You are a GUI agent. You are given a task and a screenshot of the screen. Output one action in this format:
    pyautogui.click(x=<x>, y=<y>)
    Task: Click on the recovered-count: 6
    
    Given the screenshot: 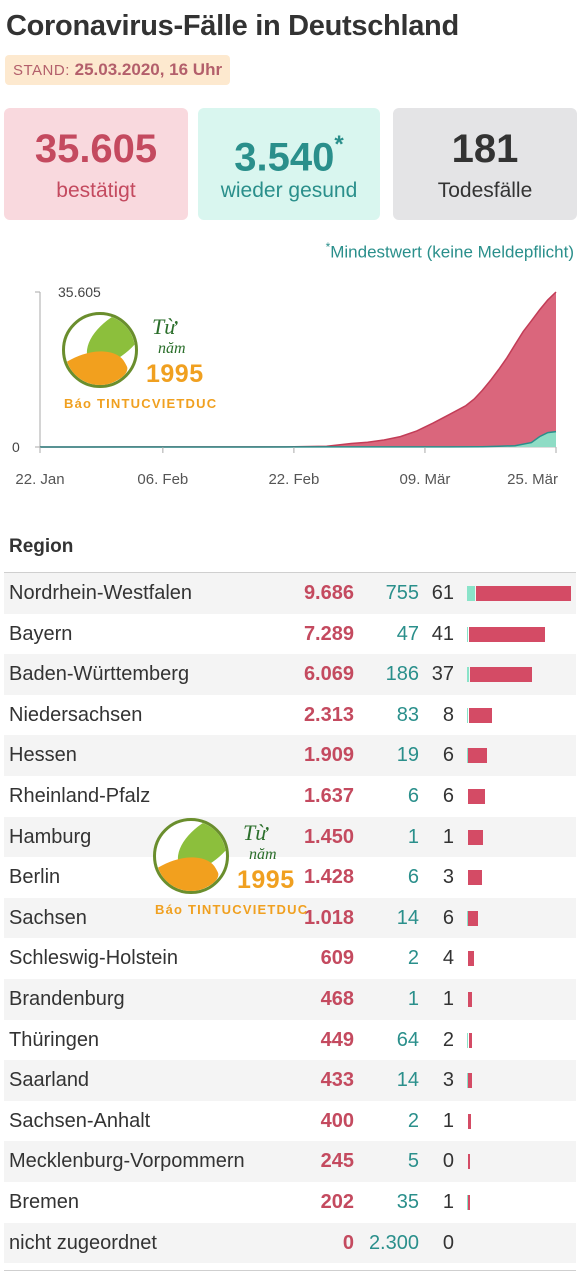 What is the action you would take?
    pyautogui.click(x=413, y=877)
    